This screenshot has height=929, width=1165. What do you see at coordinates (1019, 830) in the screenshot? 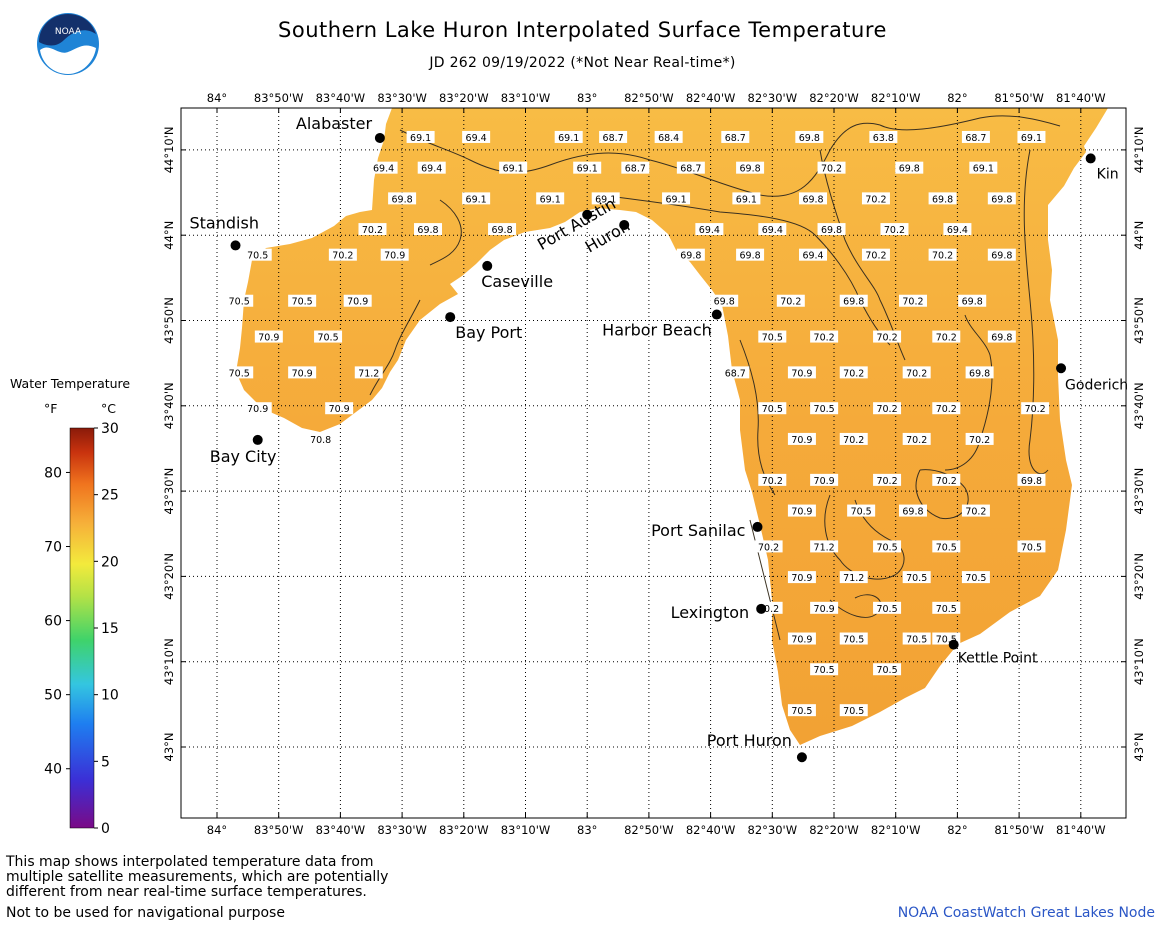
I see `lon-label-bottom: 81°50'W` at bounding box center [1019, 830].